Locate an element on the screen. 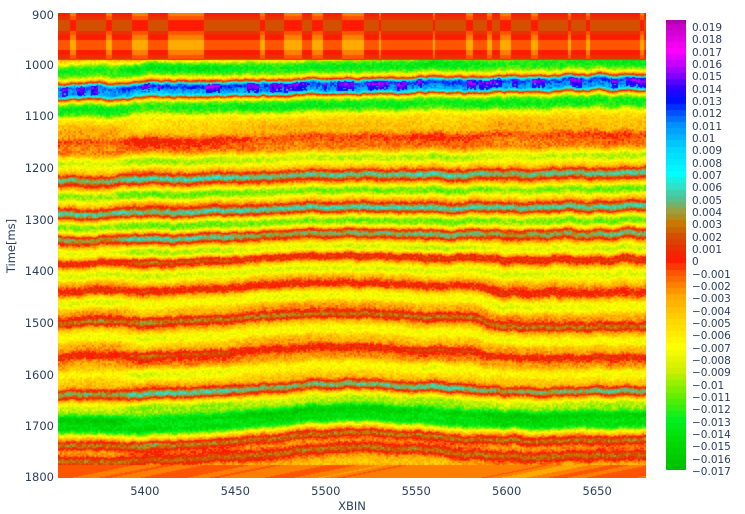 This screenshot has width=745, height=514. colorbar-tick-label: 0.008 is located at coordinates (707, 163).